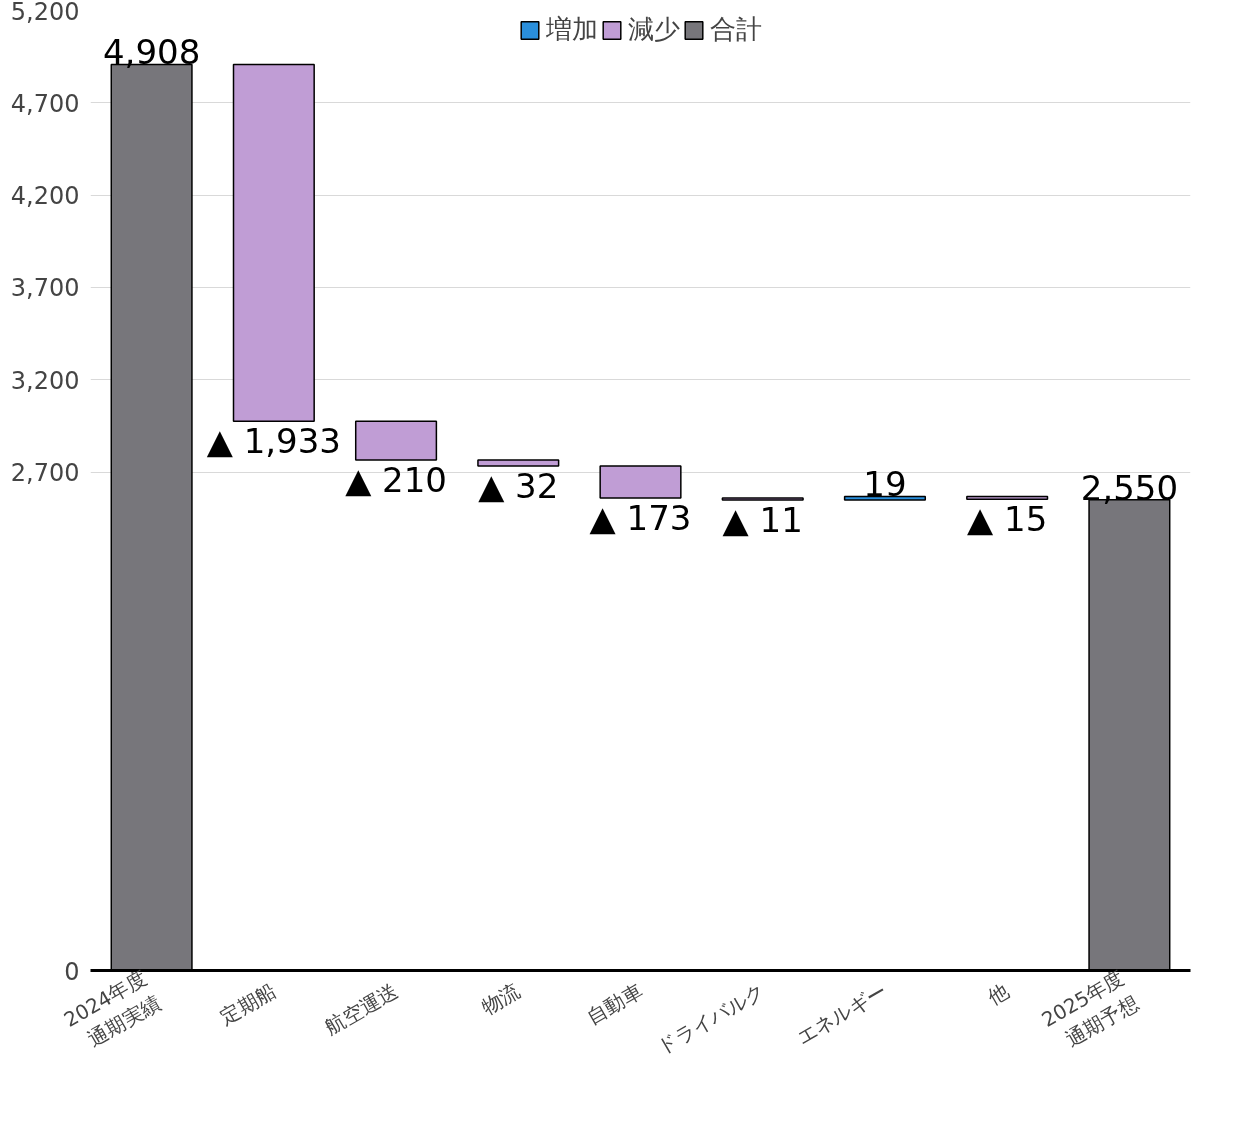 The height and width of the screenshot is (1129, 1238). I want to click on y-tick-label: 3,700, so click(45, 288).